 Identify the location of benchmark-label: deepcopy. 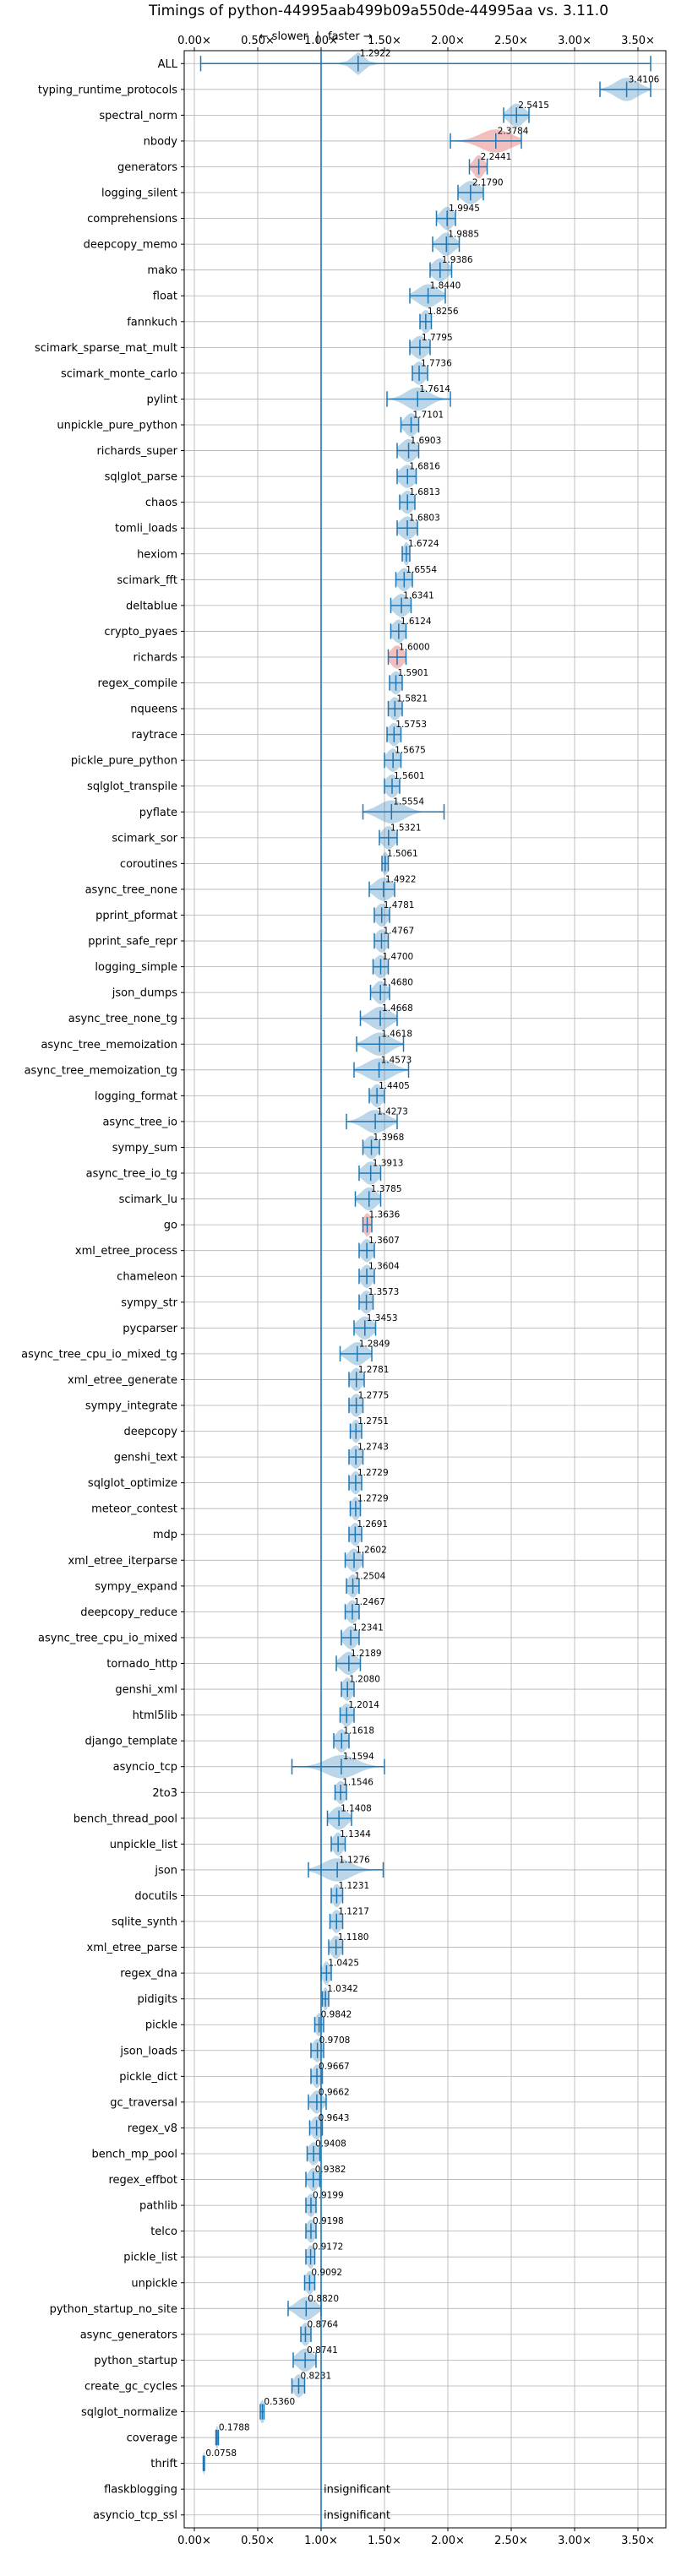
(150, 1432).